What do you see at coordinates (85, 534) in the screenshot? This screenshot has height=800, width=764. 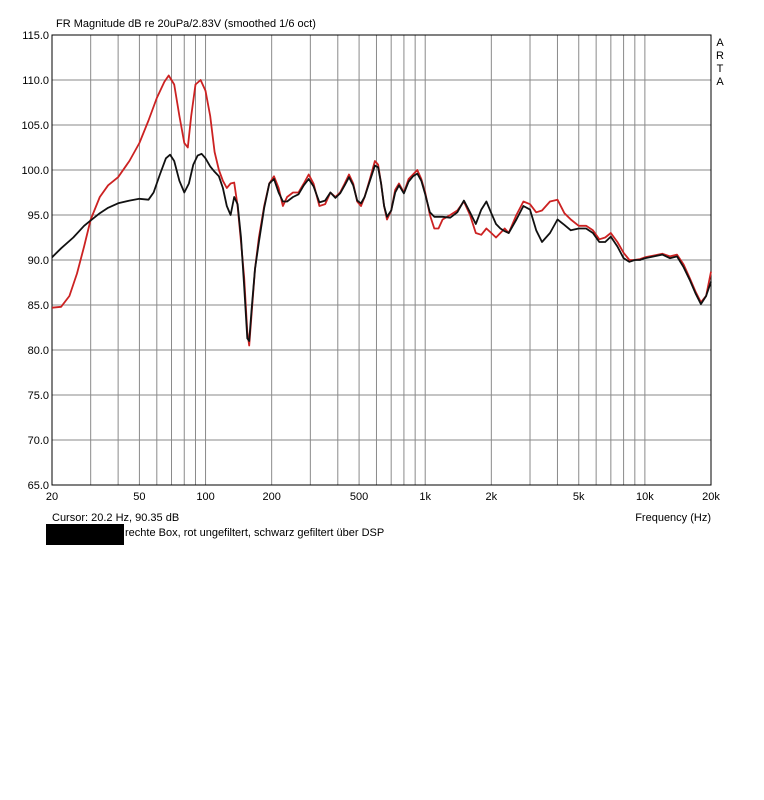 I see `redacted-block` at bounding box center [85, 534].